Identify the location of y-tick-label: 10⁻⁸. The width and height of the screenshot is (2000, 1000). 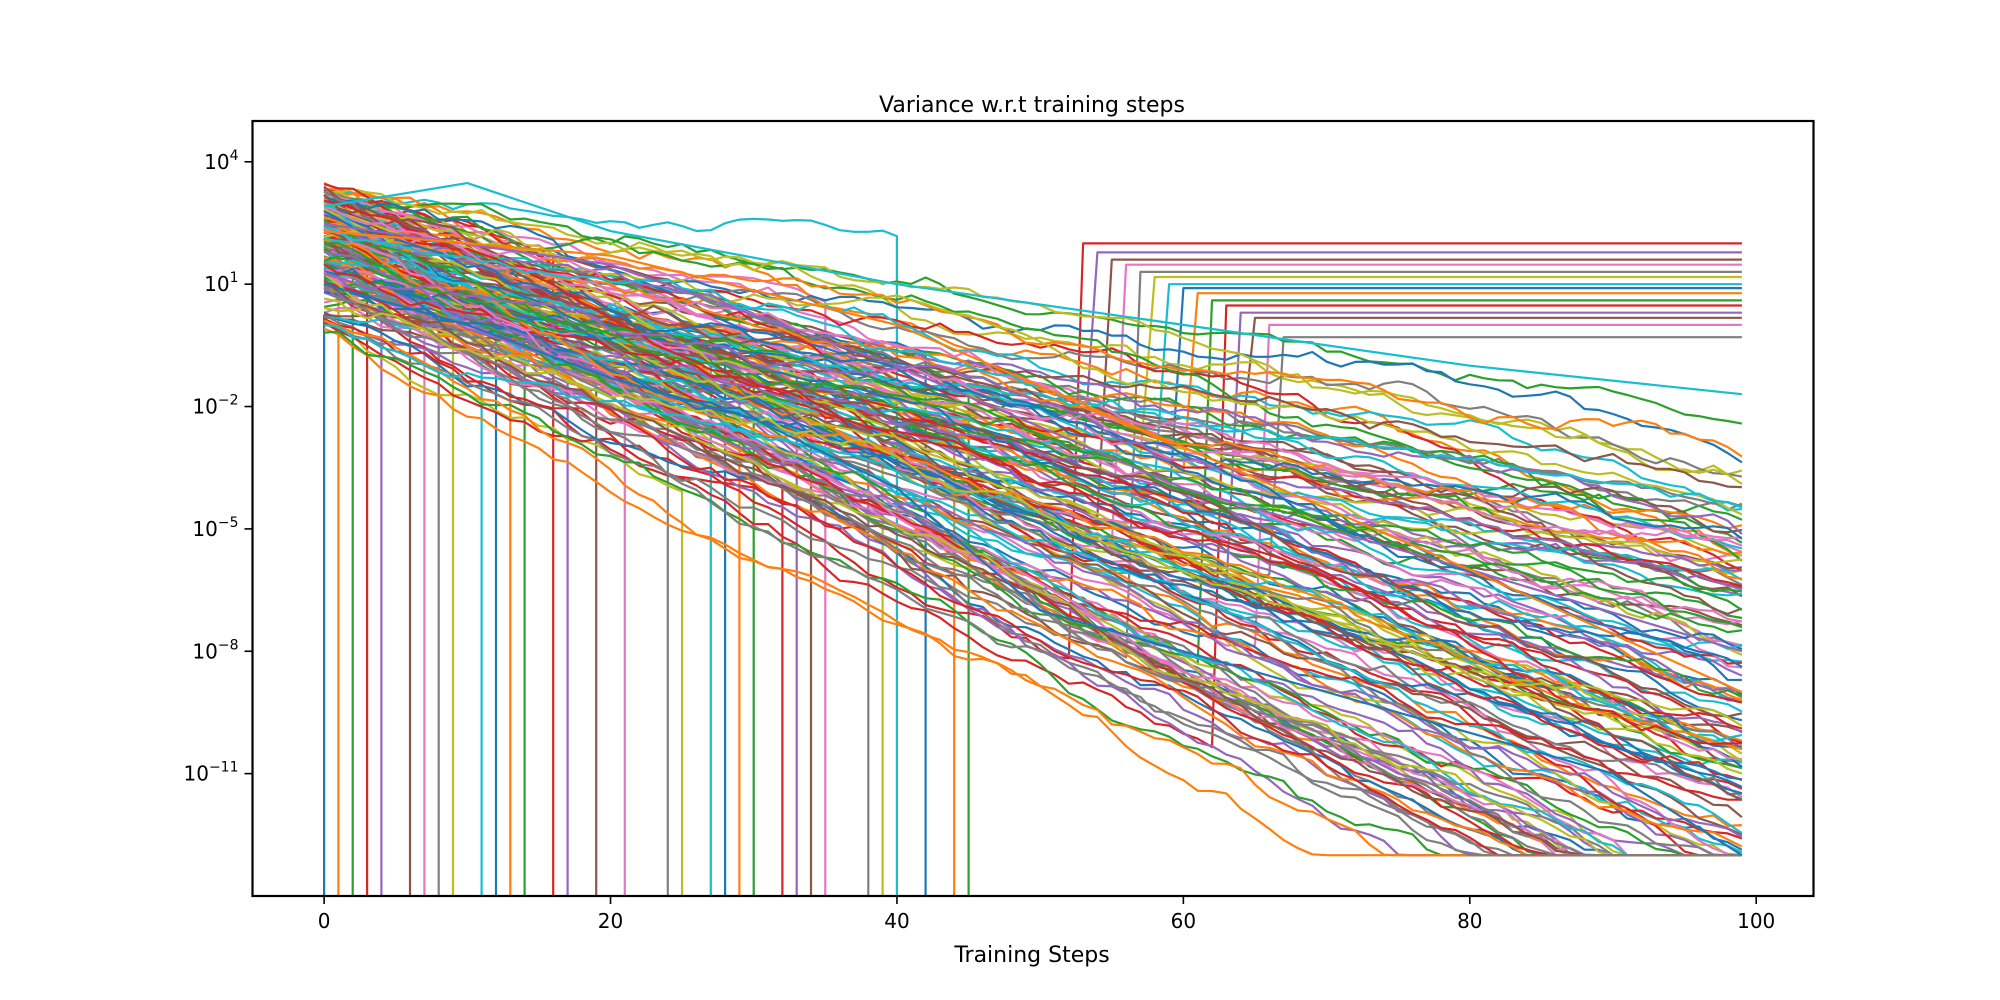
(215, 650).